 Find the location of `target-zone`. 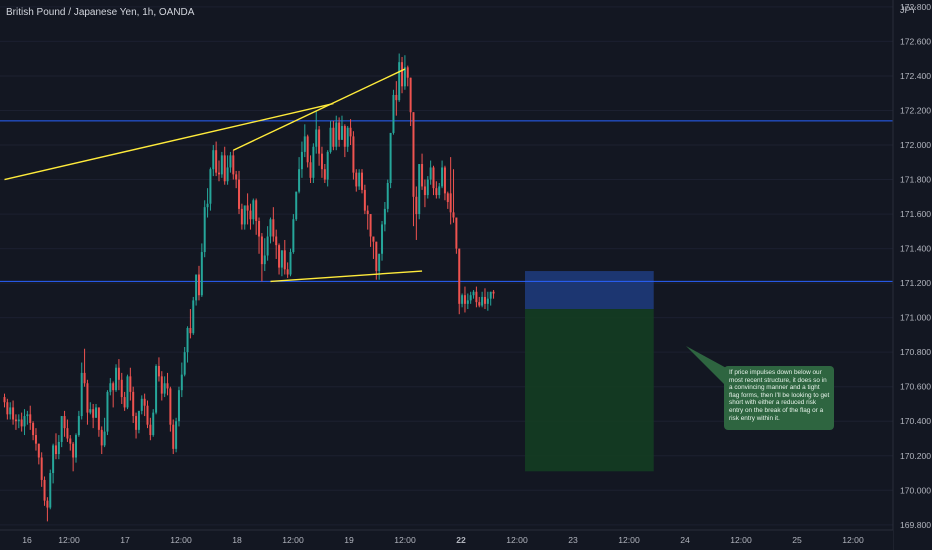

target-zone is located at coordinates (589, 390).